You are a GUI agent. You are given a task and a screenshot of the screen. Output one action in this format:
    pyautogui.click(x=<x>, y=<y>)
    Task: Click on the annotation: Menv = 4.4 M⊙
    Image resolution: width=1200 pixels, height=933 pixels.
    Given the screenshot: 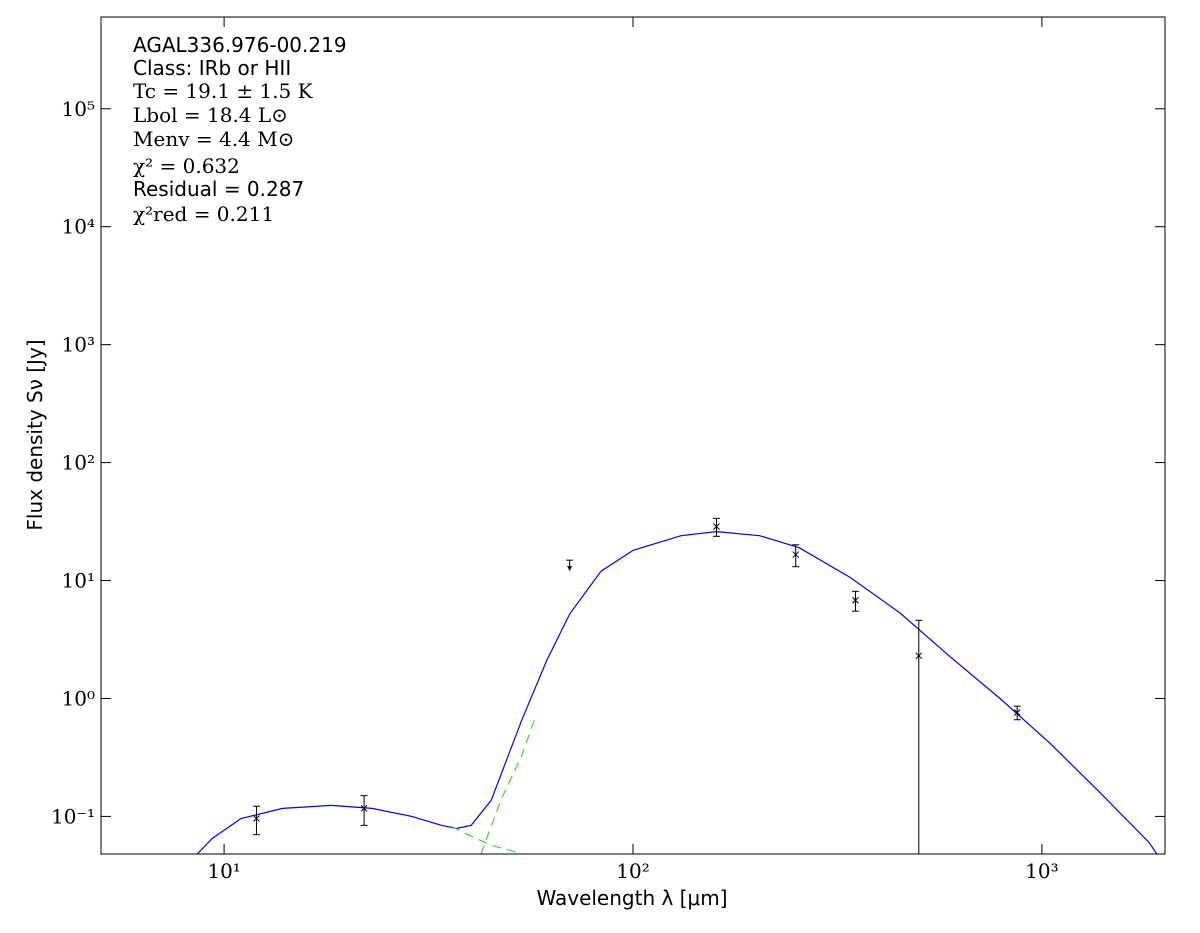 What is the action you would take?
    pyautogui.click(x=213, y=139)
    